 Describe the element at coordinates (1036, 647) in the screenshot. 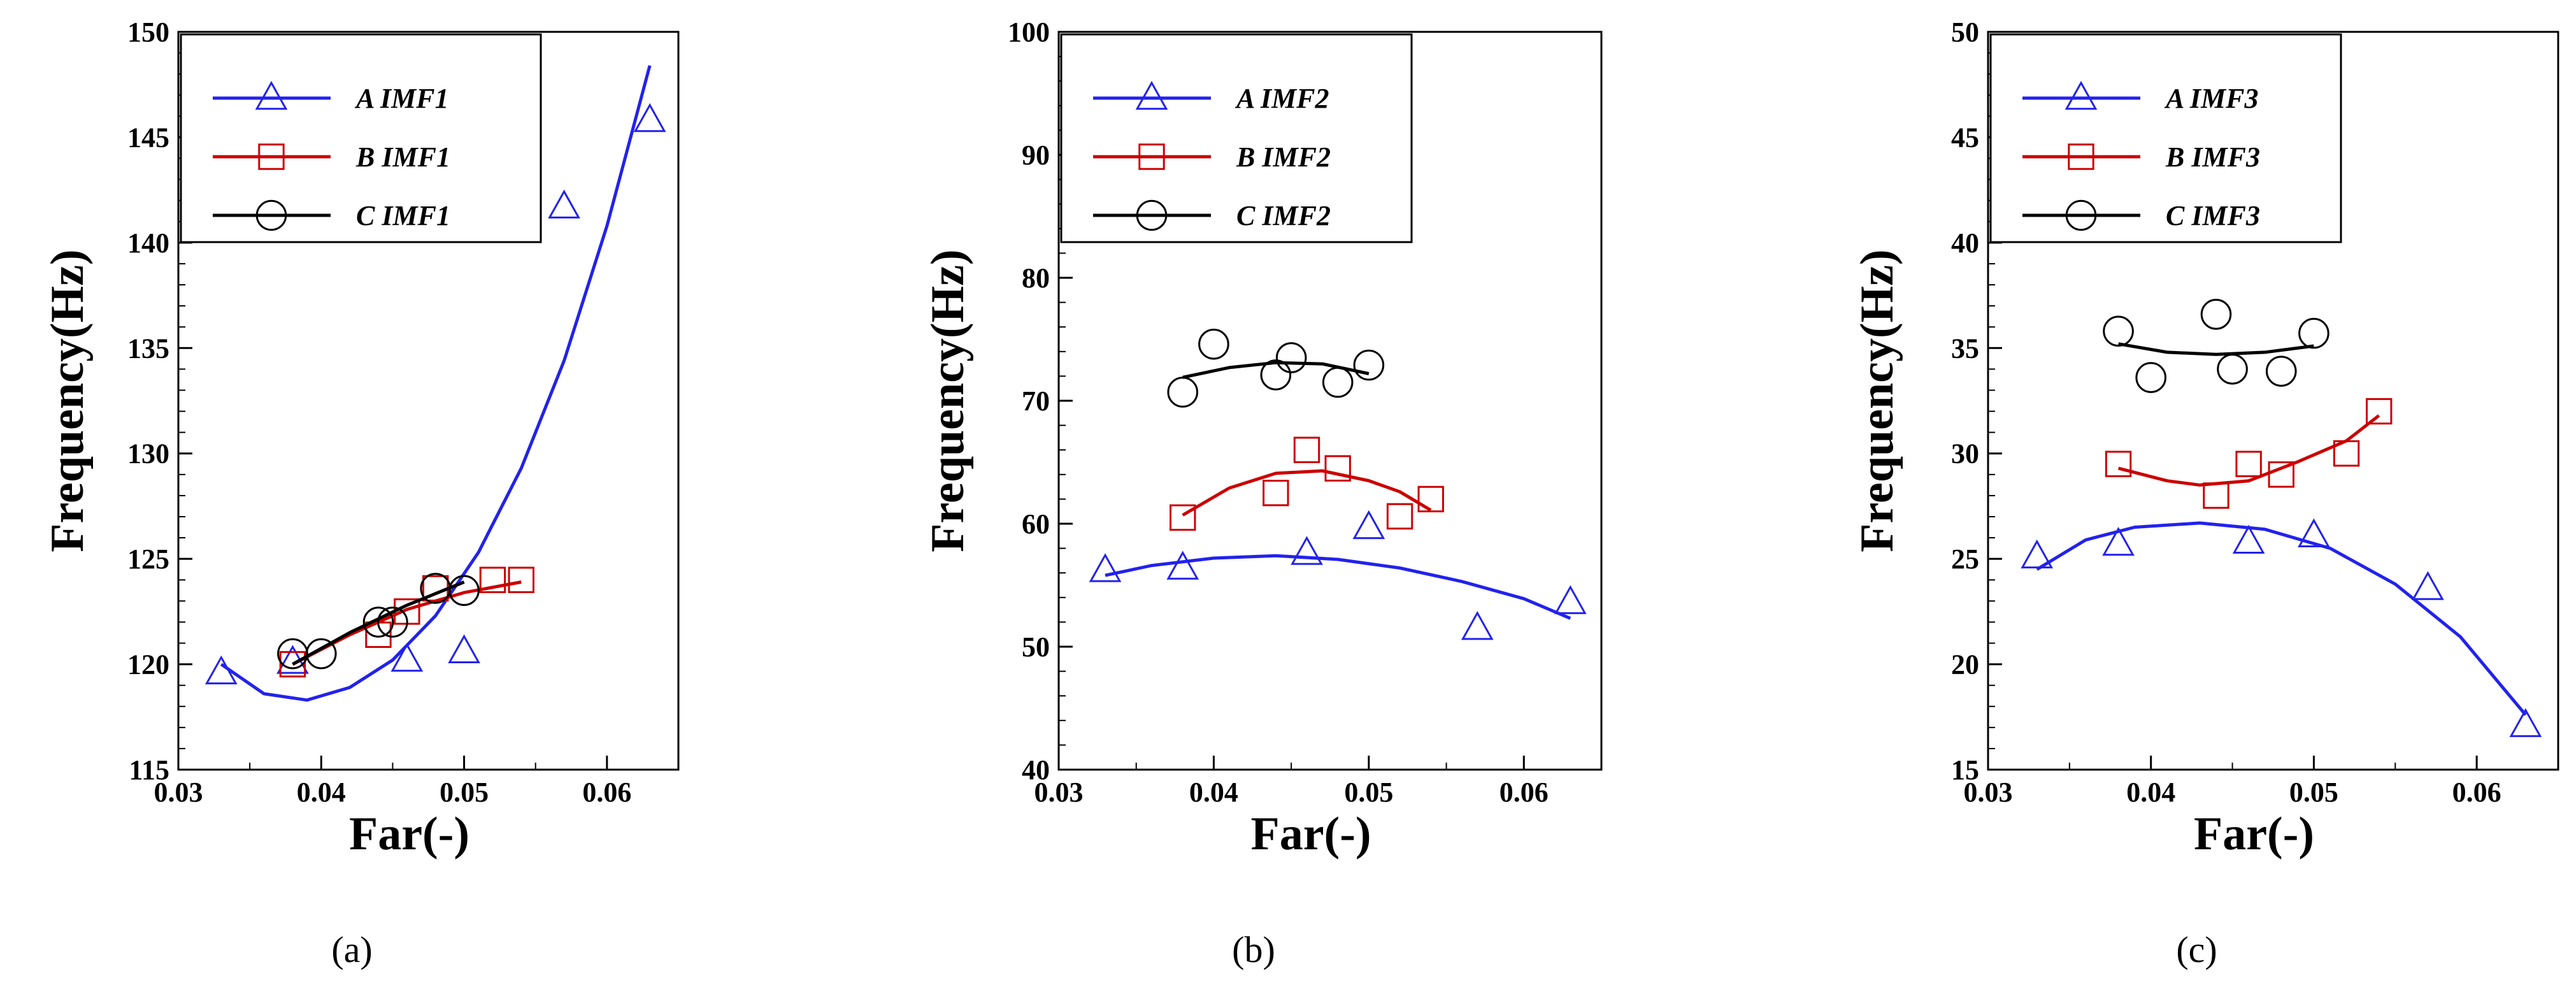

I see `y-tick-label: 50` at that location.